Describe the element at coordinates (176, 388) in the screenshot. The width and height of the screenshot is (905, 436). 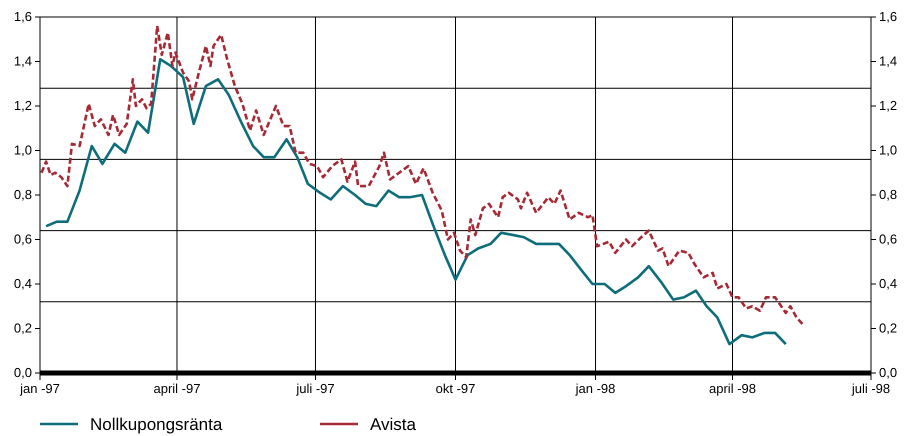
I see `x-tick-label: april -97` at that location.